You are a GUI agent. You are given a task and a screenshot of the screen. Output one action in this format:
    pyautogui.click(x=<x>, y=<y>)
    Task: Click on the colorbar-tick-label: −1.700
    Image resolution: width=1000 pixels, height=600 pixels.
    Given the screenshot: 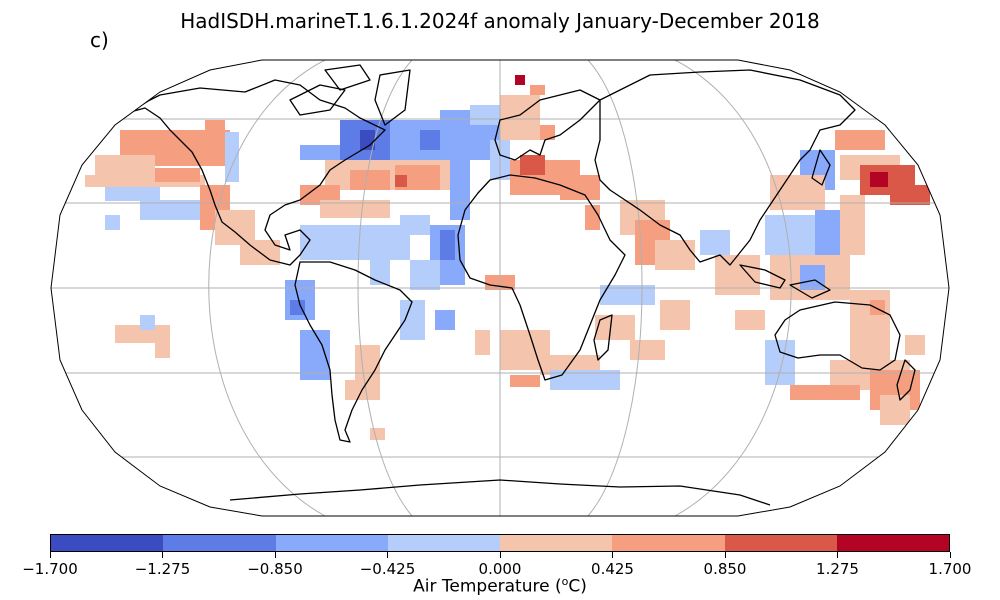 What is the action you would take?
    pyautogui.click(x=50, y=569)
    